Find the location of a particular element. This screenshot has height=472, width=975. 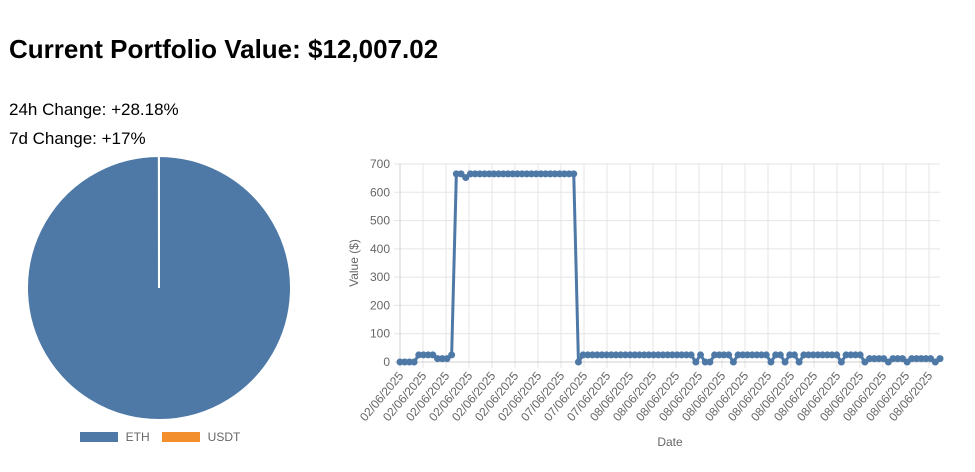

y-tick-label: 200 is located at coordinates (380, 305).